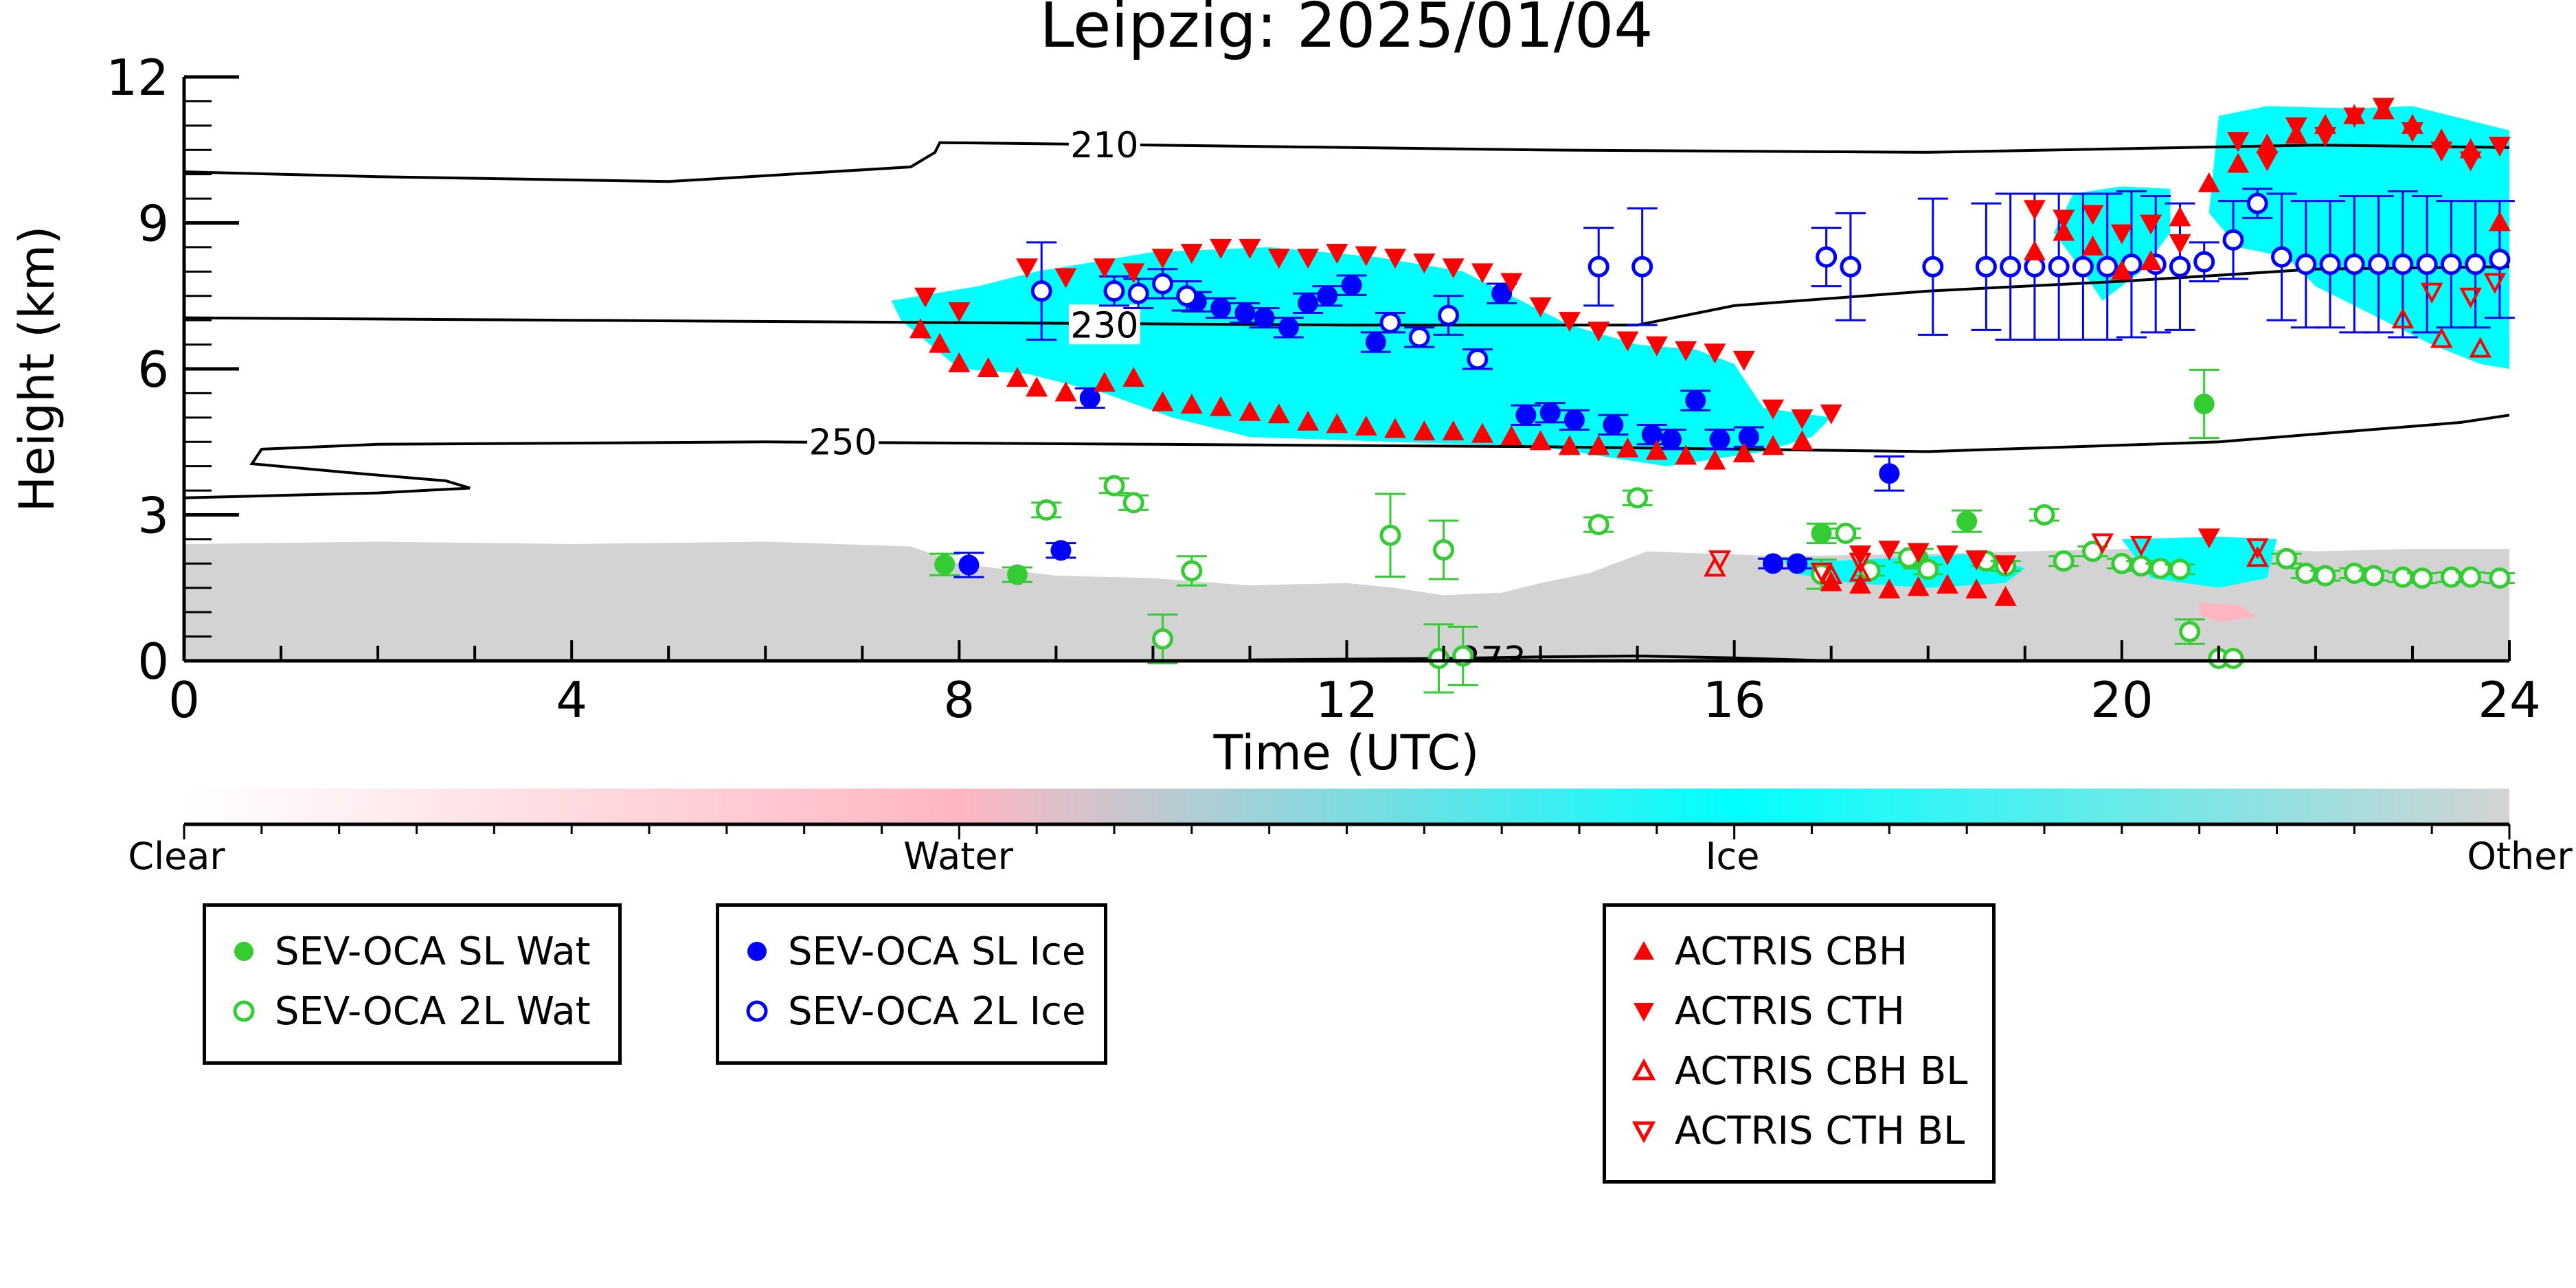 The width and height of the screenshot is (2576, 1288). Describe the element at coordinates (405, 951) in the screenshot. I see `legend-item: SEV-OCA SL Wat` at that location.